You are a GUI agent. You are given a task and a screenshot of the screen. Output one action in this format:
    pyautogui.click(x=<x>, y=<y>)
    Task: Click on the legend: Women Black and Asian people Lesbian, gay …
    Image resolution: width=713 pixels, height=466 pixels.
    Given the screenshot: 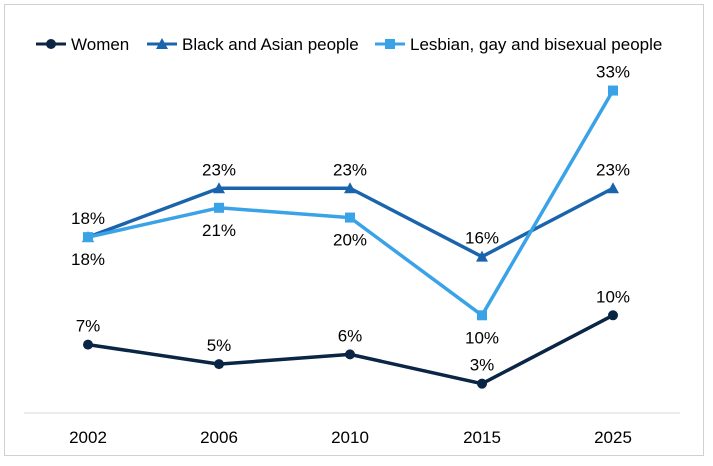 What is the action you would take?
    pyautogui.click(x=349, y=44)
    